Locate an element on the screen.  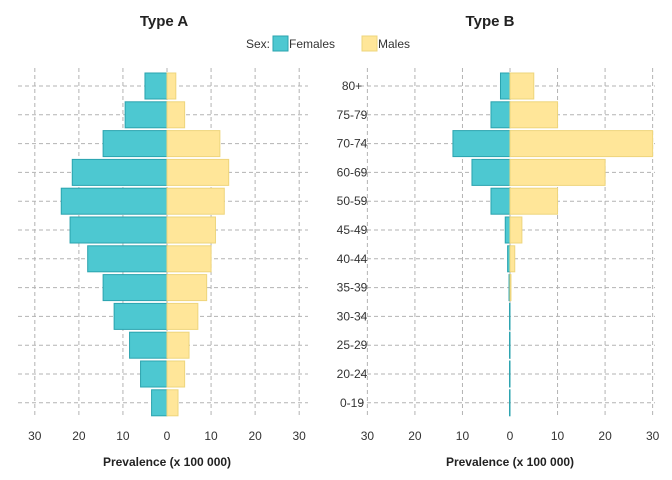
legend-swatch-females is located at coordinates (280, 43).